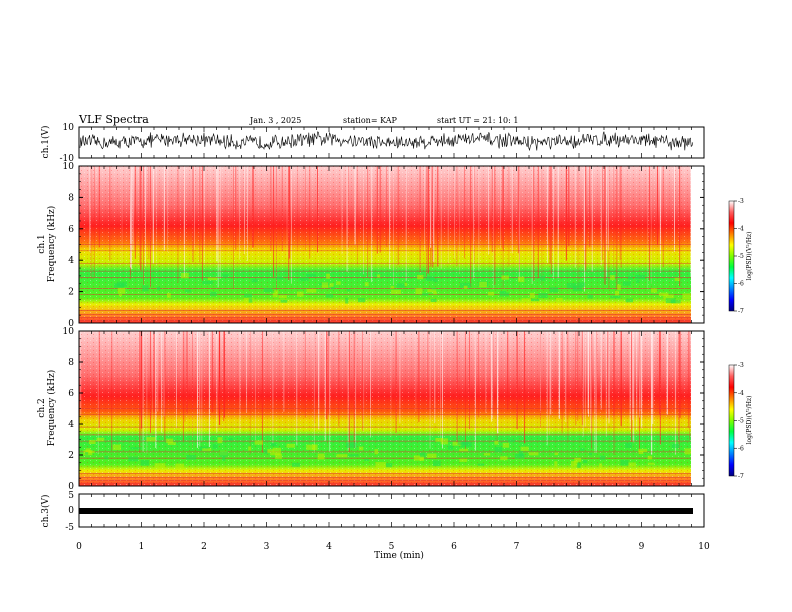  What do you see at coordinates (45, 511) in the screenshot?
I see `ch3-ylabel: ch.3(V)` at bounding box center [45, 511].